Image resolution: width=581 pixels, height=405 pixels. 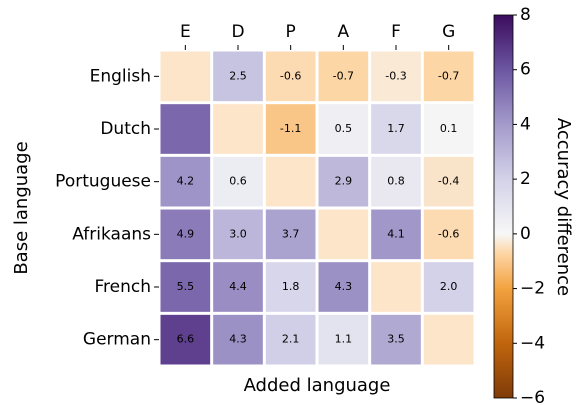 I want to click on cell-label: 6.6, so click(x=186, y=339).